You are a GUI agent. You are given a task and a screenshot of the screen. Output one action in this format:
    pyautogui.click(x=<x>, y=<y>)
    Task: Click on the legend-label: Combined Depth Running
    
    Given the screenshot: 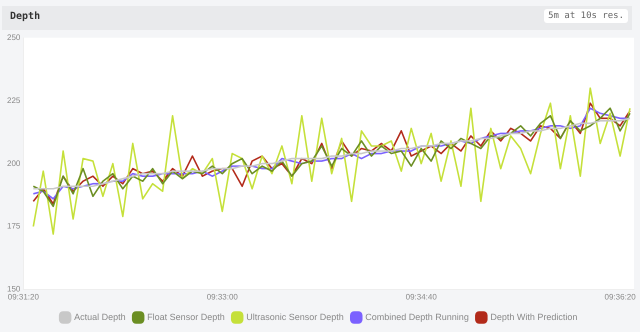 What is the action you would take?
    pyautogui.click(x=417, y=317)
    